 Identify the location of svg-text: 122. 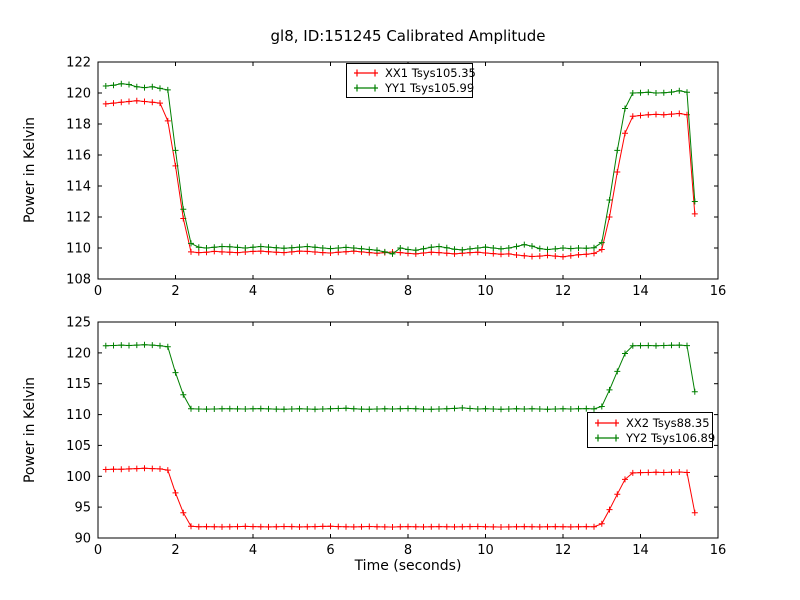
(78, 63).